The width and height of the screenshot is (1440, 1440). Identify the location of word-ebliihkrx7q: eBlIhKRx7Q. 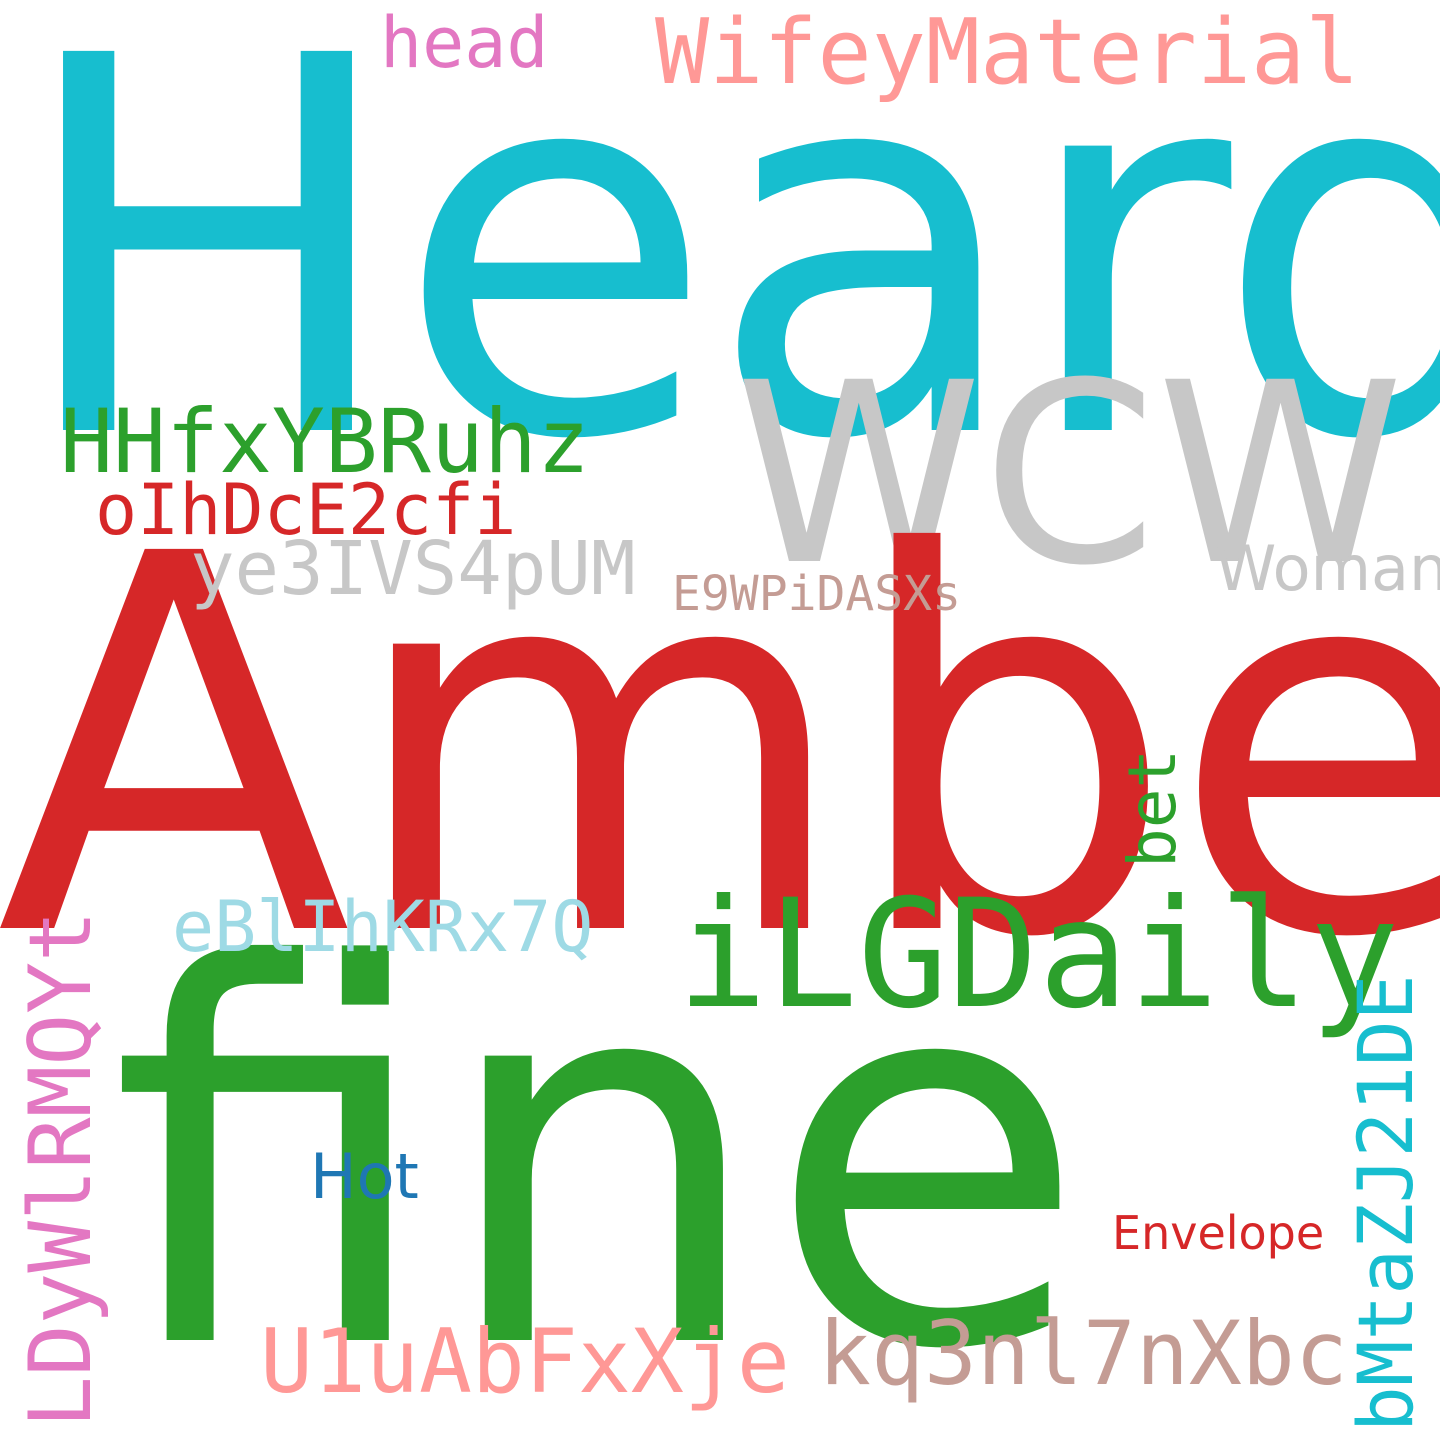
(383, 927).